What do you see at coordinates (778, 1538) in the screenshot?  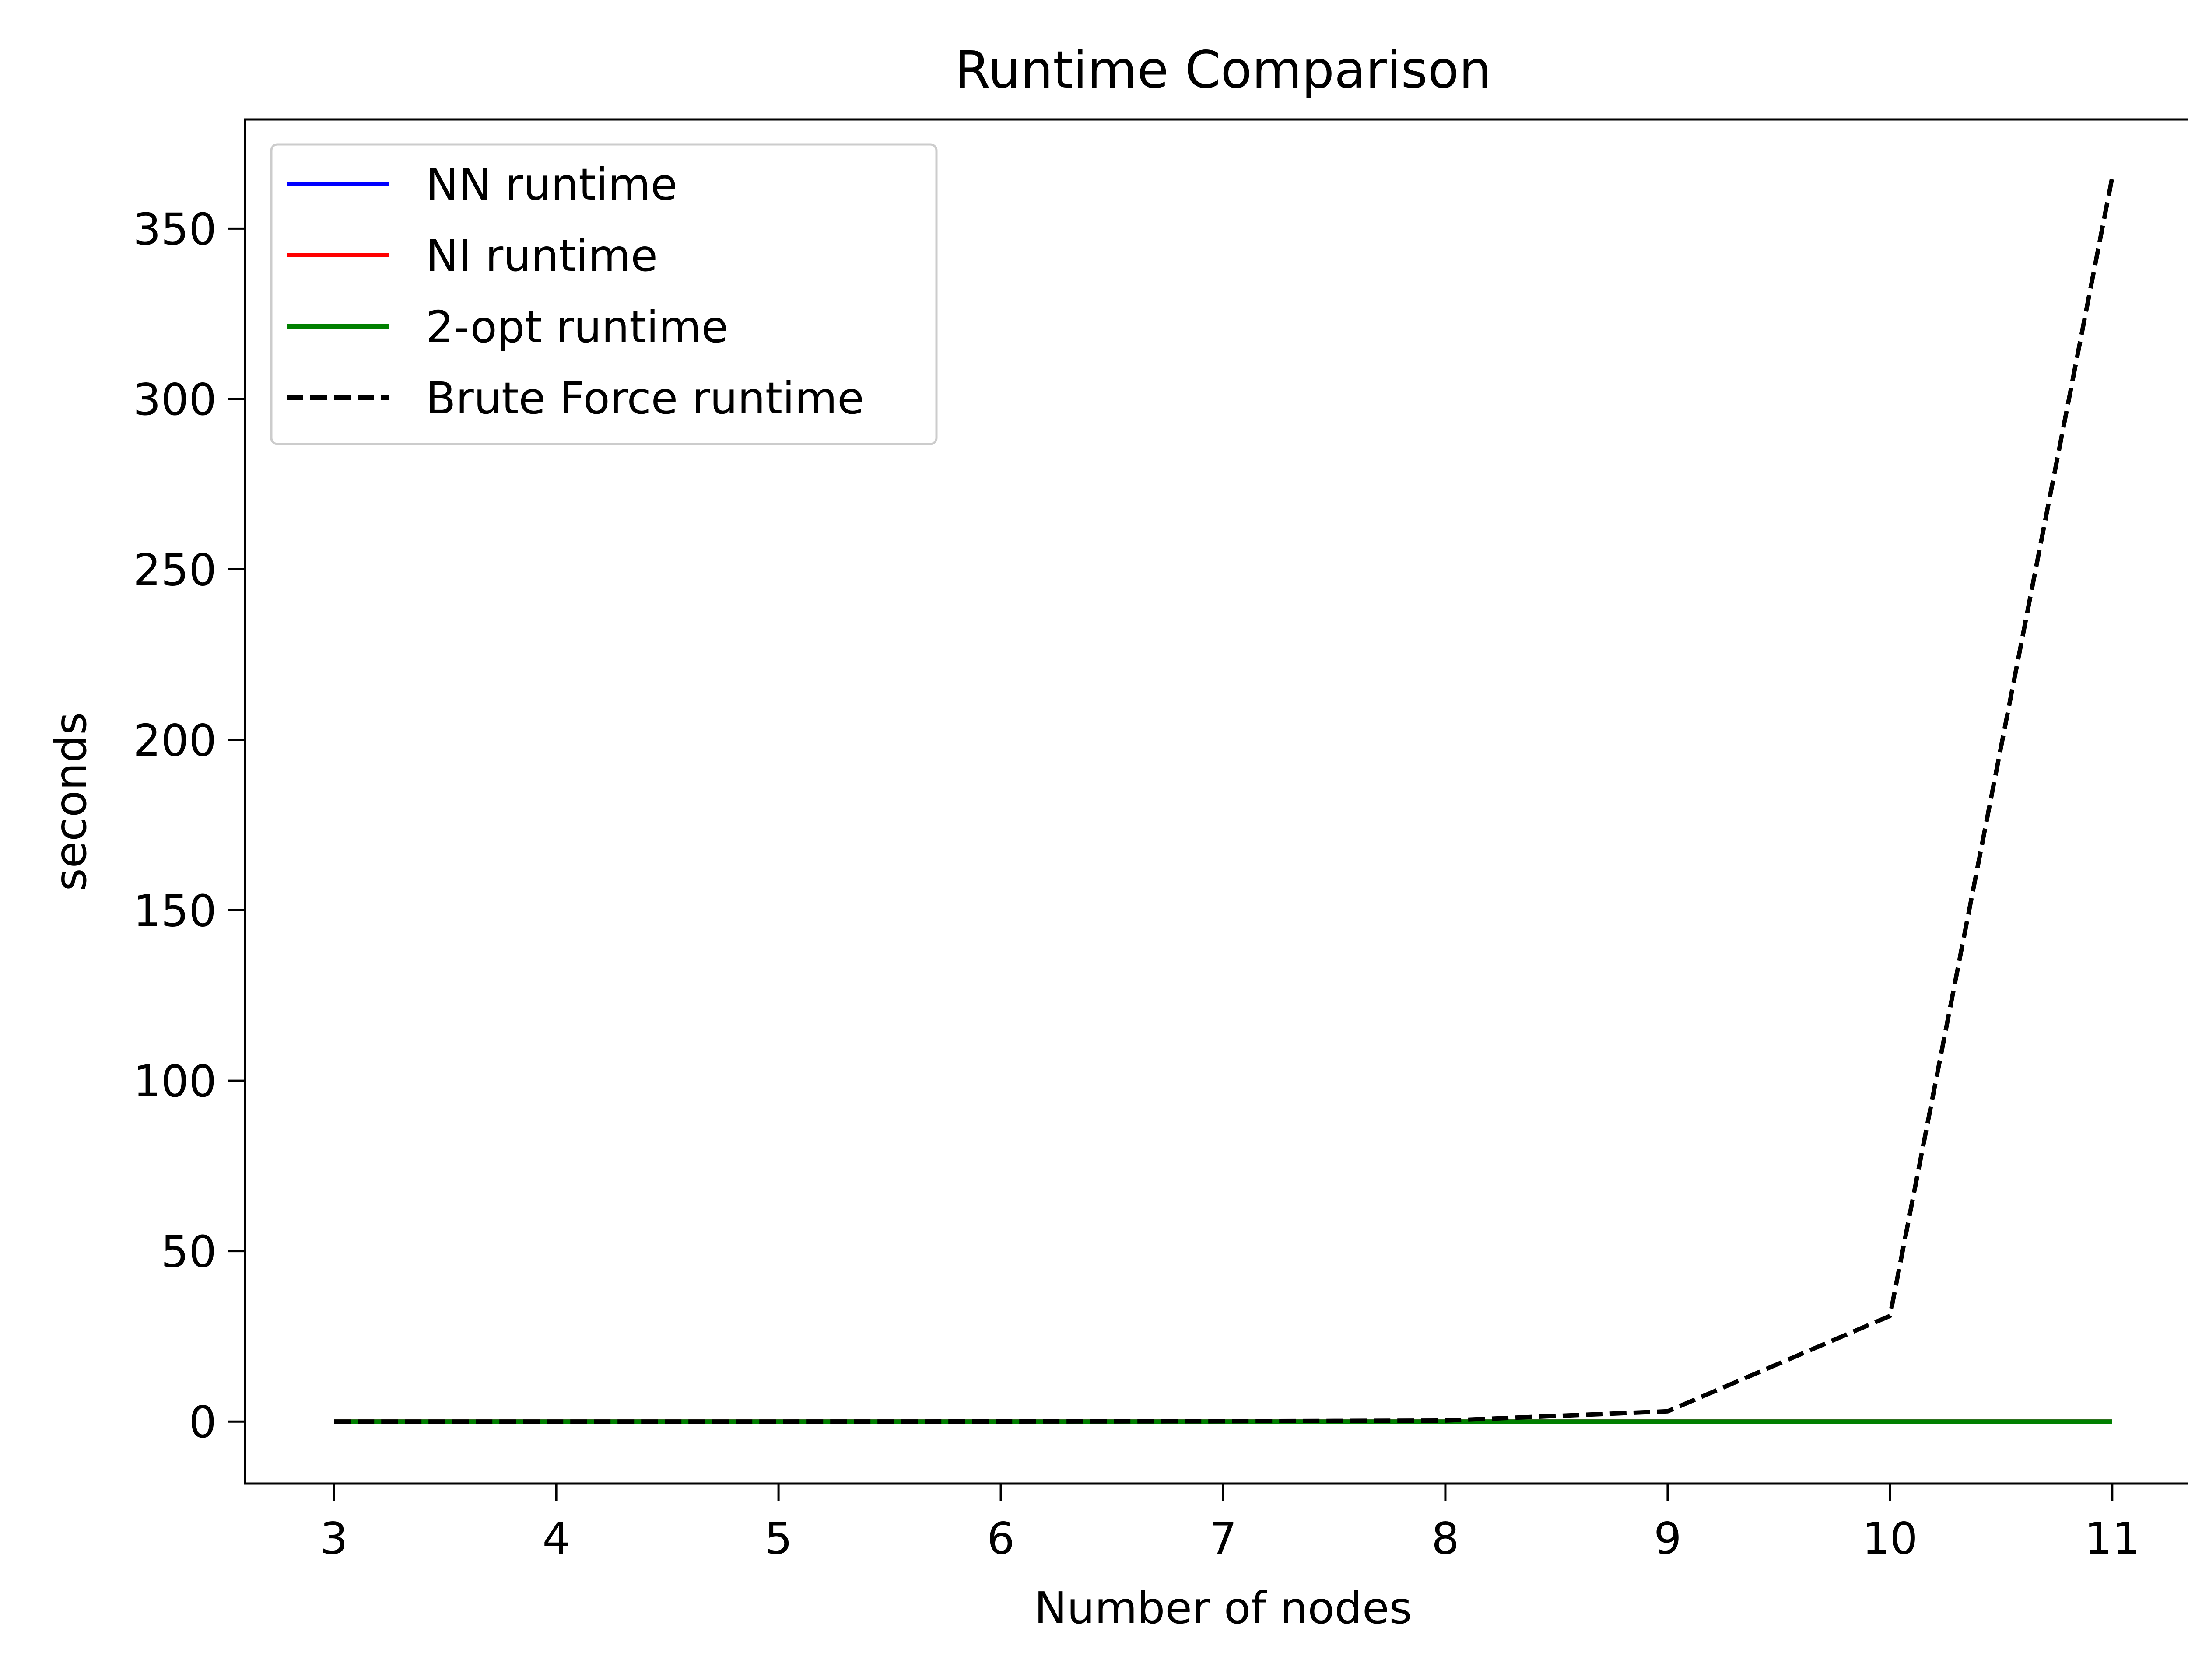 I see `x-tick-label: 5` at bounding box center [778, 1538].